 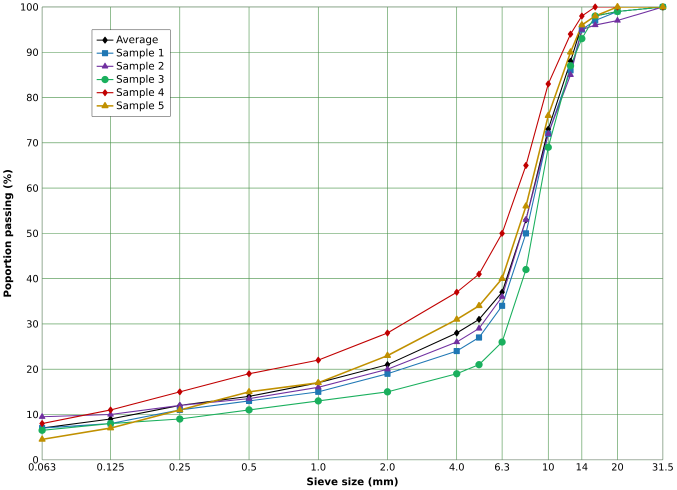 I want to click on x-tick-label: 0.063, so click(x=42, y=467).